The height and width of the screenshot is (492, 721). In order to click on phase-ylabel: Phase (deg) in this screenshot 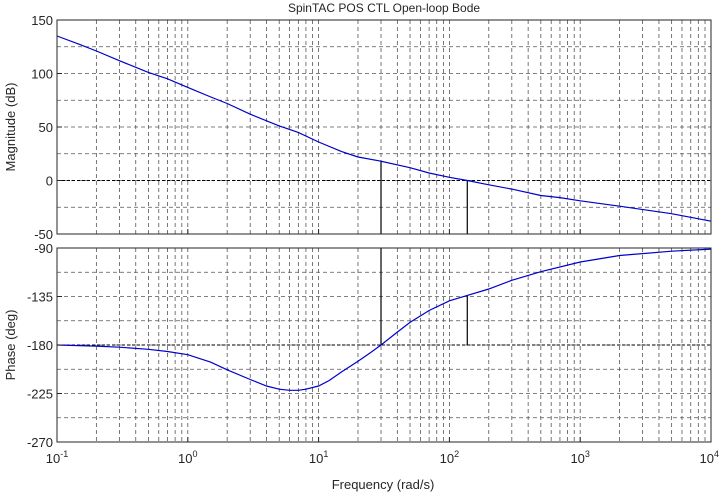, I will do `click(10, 345)`.